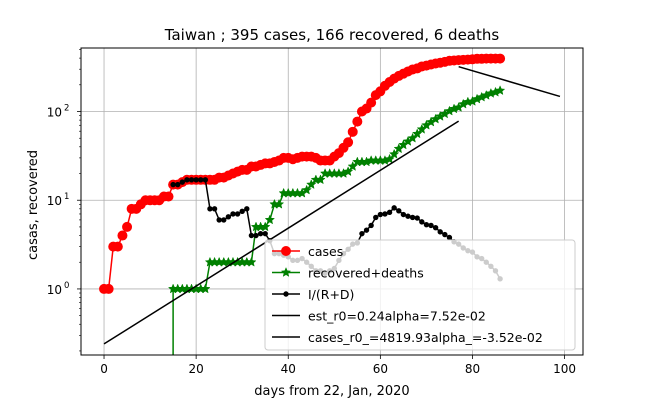 This screenshot has height=404, width=647. What do you see at coordinates (380, 369) in the screenshot?
I see `x-tick-label: 60` at bounding box center [380, 369].